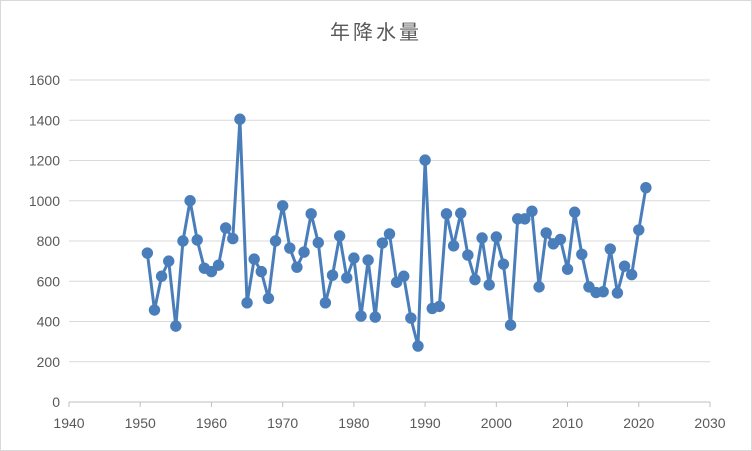  What do you see at coordinates (68, 423) in the screenshot?
I see `x-tick-label: 1940` at bounding box center [68, 423].